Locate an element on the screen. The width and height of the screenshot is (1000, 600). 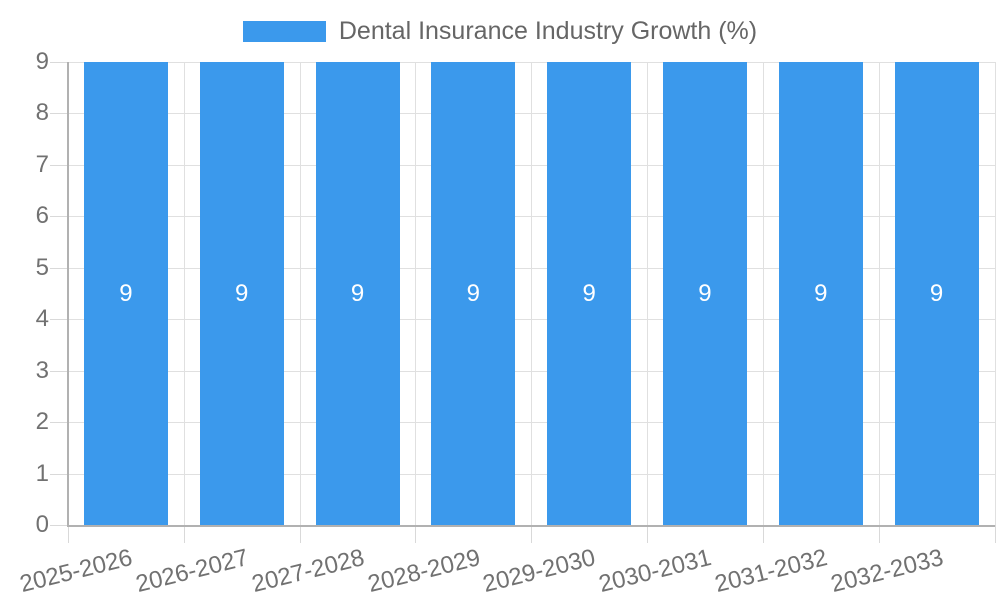
y-axis-tick-label: 8 is located at coordinates (42, 113).